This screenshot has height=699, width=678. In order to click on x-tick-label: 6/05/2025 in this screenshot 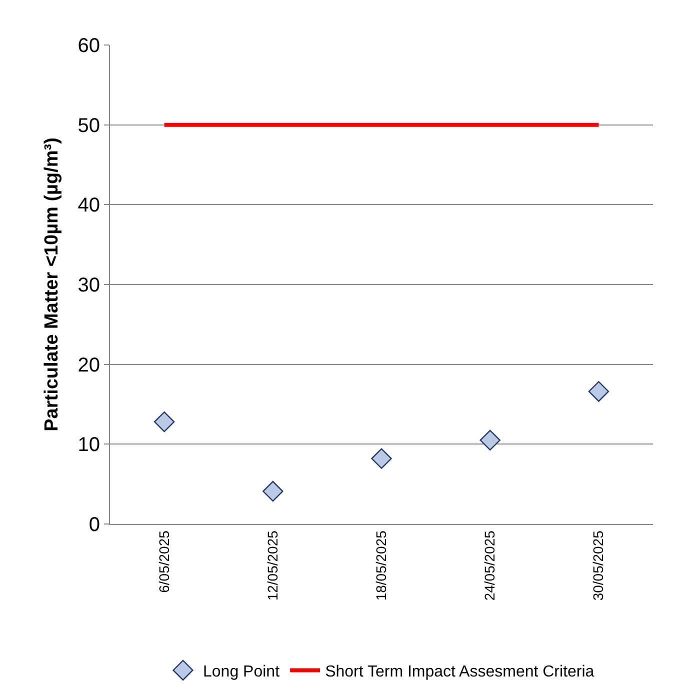, I will do `click(164, 561)`.